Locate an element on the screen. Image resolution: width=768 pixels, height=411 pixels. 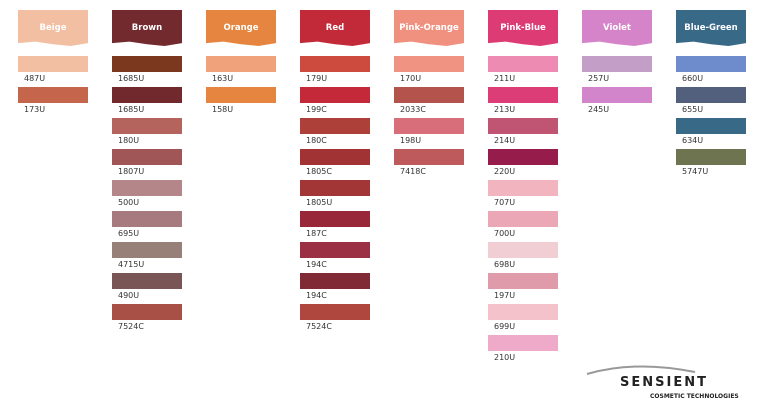
swatch-code: 179U is located at coordinates (317, 78).